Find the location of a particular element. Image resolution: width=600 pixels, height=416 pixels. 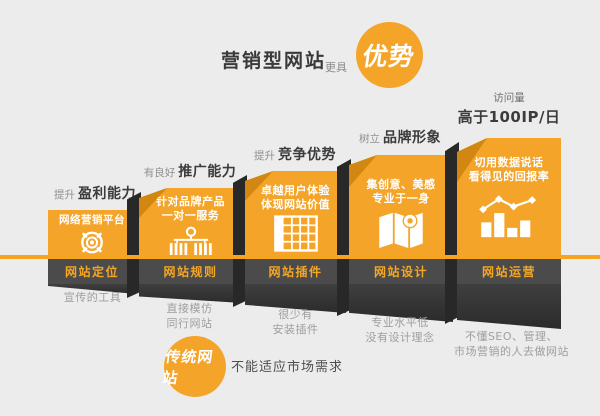

band-design: 网站设计 is located at coordinates (401, 271).